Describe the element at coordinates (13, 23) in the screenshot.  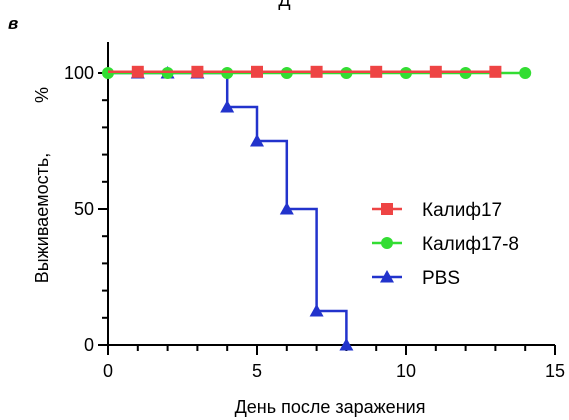
I see `panel-letter: в` at that location.